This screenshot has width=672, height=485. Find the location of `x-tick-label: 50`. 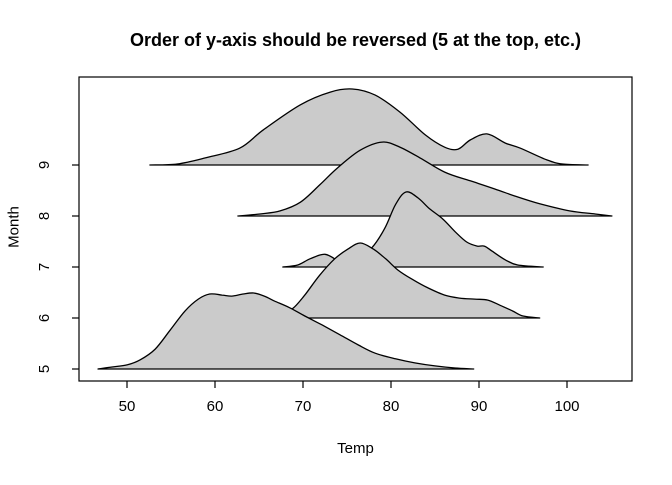

x-tick-label: 50 is located at coordinates (127, 406).